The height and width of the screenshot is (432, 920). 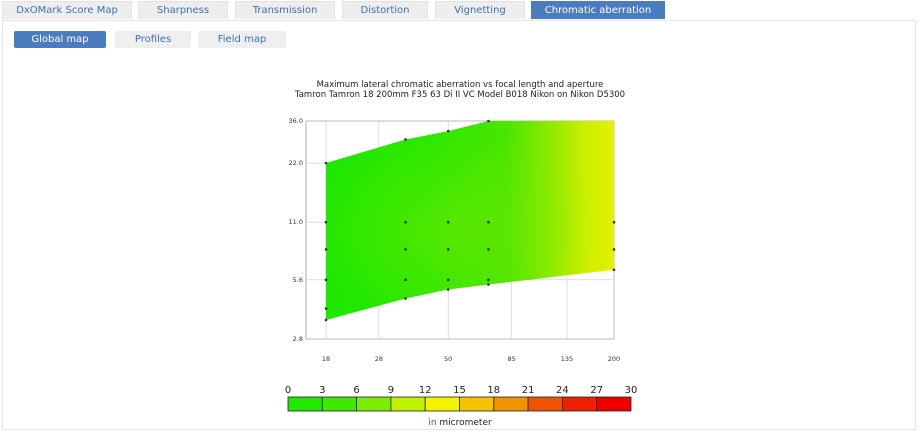 I want to click on colorbar-unit-label: in micrometer, so click(x=460, y=423).